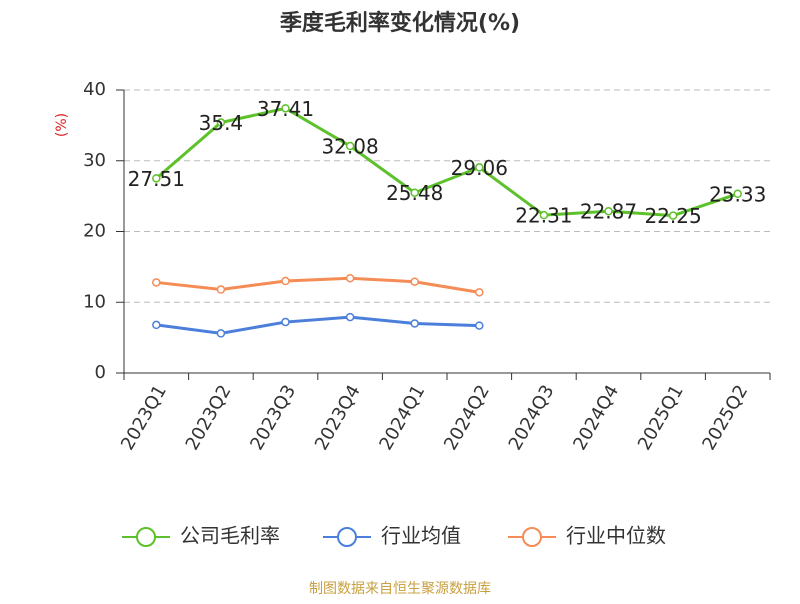 The image size is (800, 604). What do you see at coordinates (661, 418) in the screenshot?
I see `x-tick-label: 2025Q1` at bounding box center [661, 418].